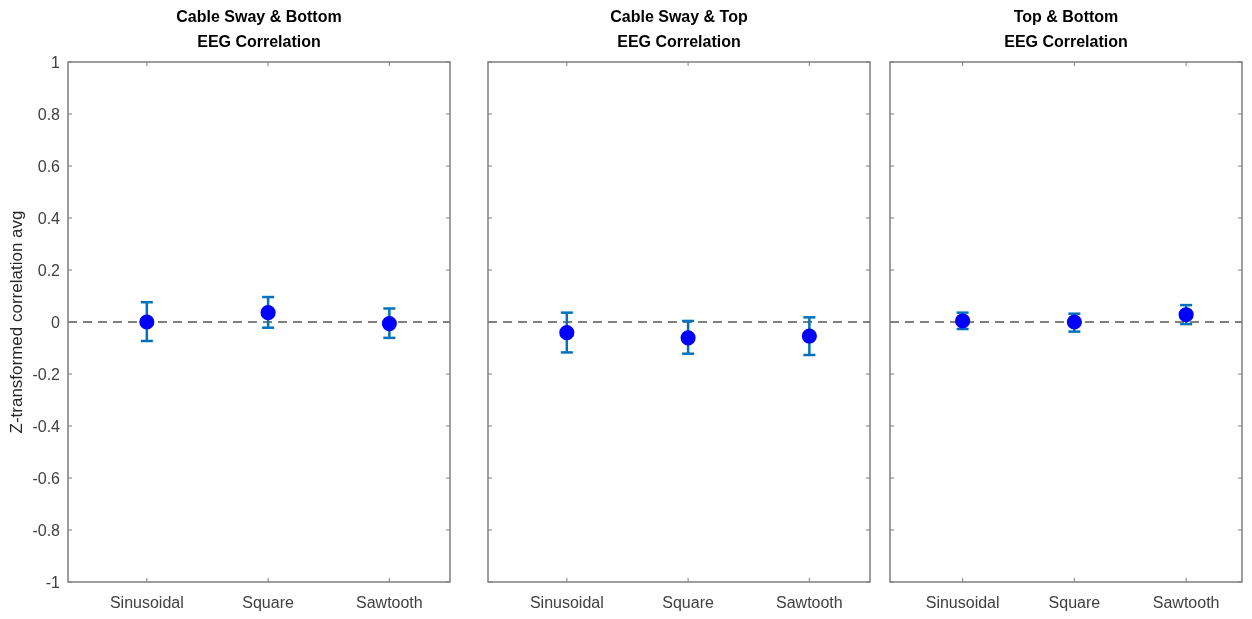 The height and width of the screenshot is (619, 1252). Describe the element at coordinates (46, 478) in the screenshot. I see `y-tick-label: -0.6` at that location.